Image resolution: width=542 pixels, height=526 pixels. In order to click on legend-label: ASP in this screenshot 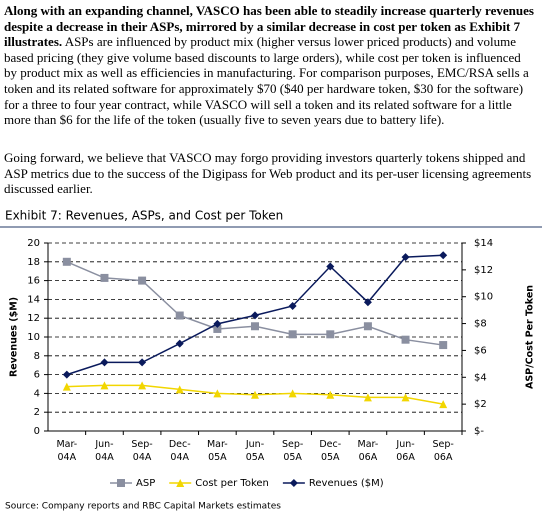, I will do `click(145, 483)`.